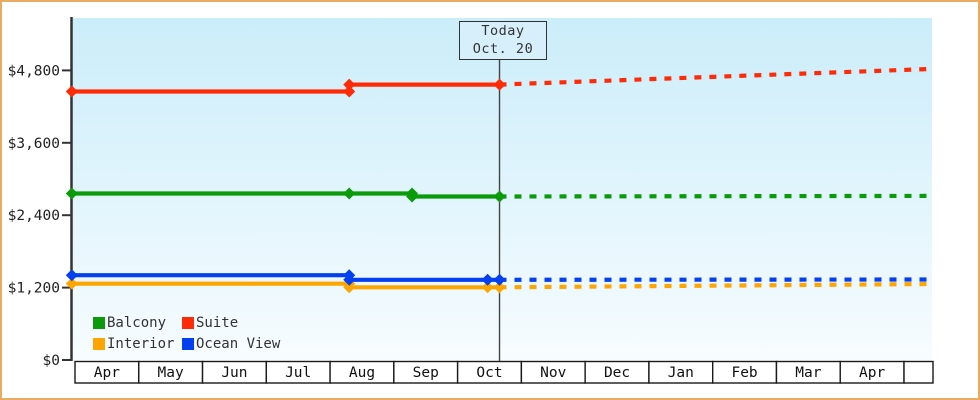 Image resolution: width=980 pixels, height=400 pixels. What do you see at coordinates (617, 373) in the screenshot?
I see `x-axis-month-label: Dec` at bounding box center [617, 373].